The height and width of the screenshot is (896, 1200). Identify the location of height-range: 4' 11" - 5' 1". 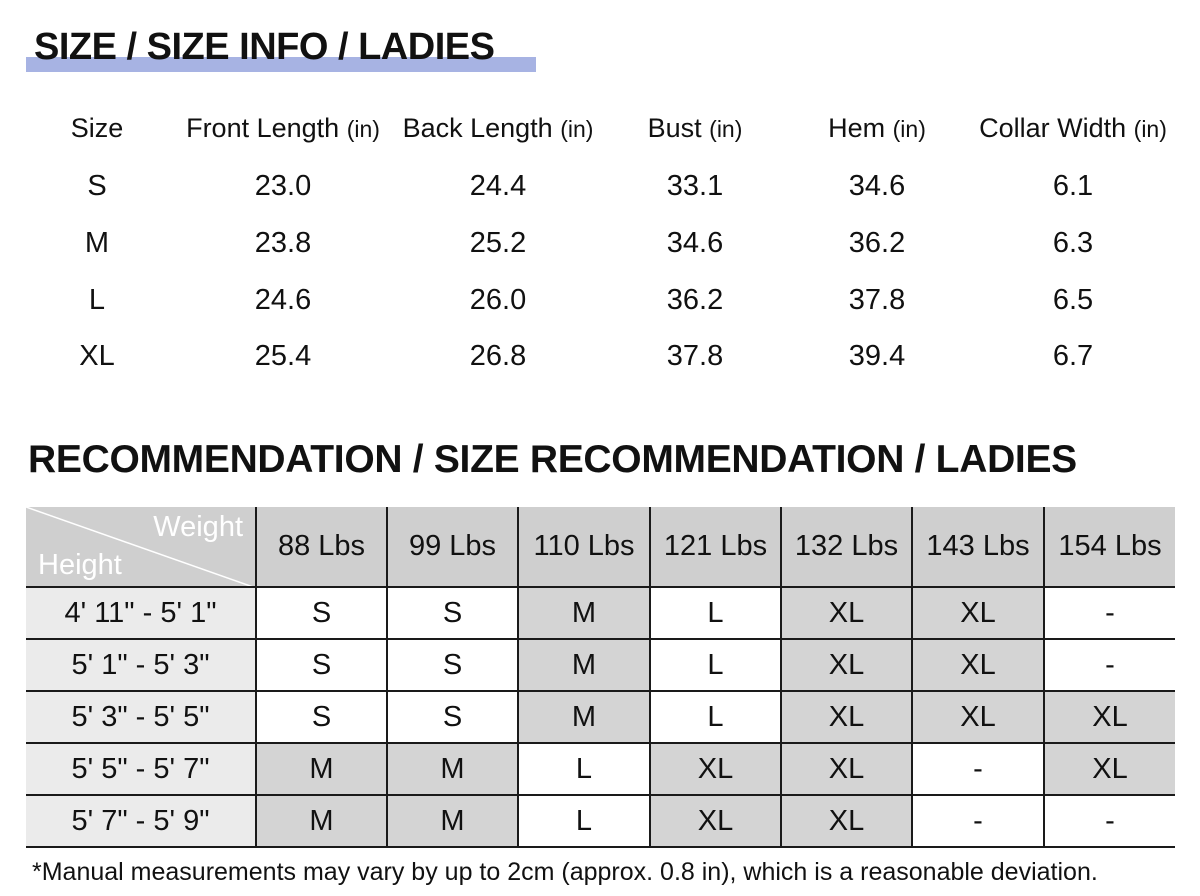
(141, 613).